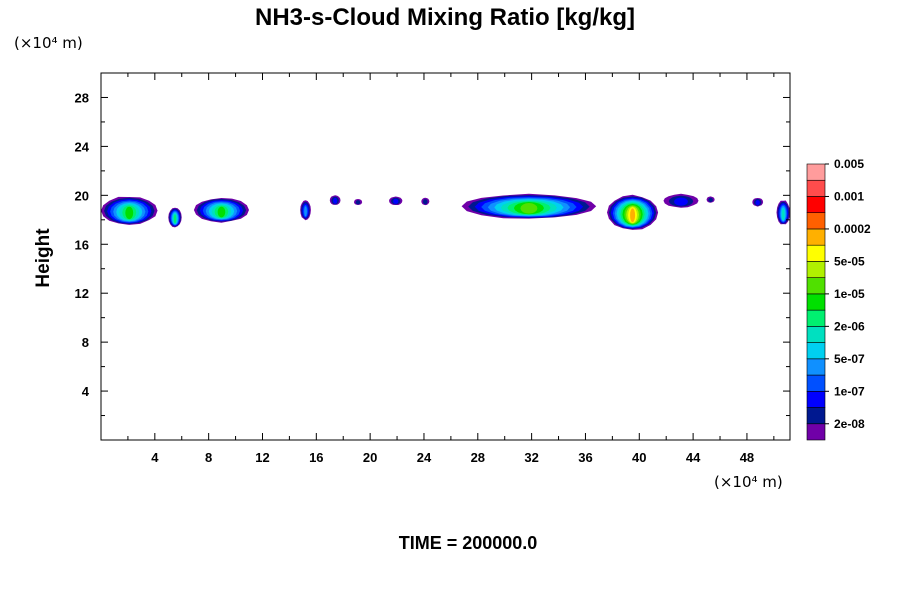 The width and height of the screenshot is (900, 600). Describe the element at coordinates (849, 196) in the screenshot. I see `colorbar-label: 0.001` at that location.